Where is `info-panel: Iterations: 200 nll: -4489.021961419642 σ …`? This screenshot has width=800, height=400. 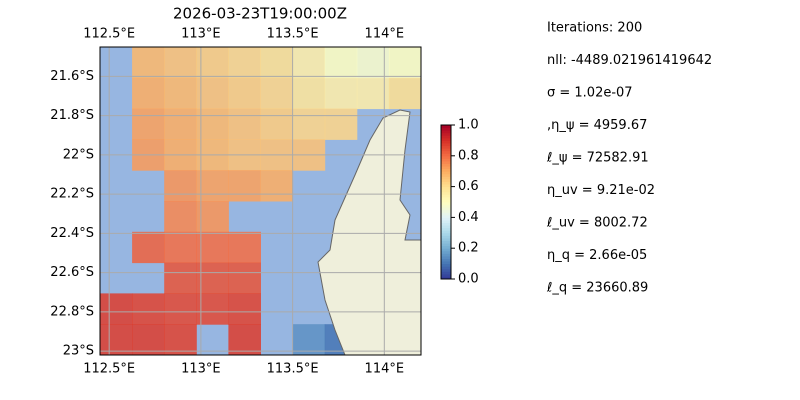
info-panel: Iterations: 200 nll: -4489.021961419642 σ … is located at coordinates (629, 158).